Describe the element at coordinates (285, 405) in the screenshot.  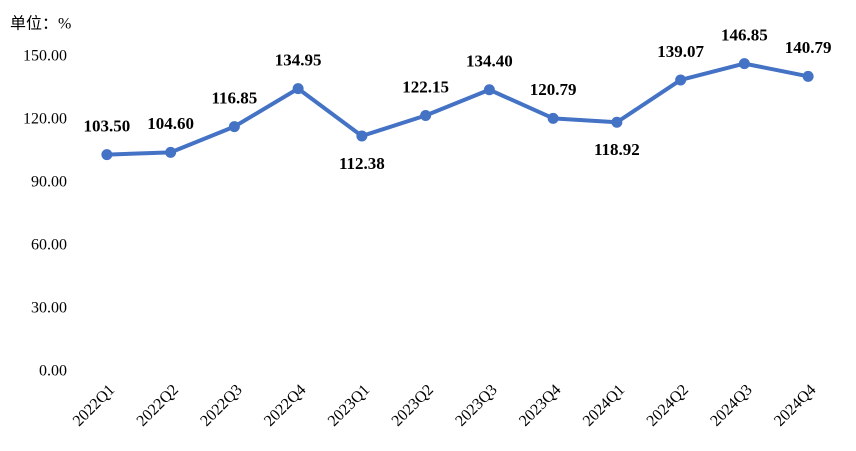
I see `x-tick-label: 2022Q4` at that location.